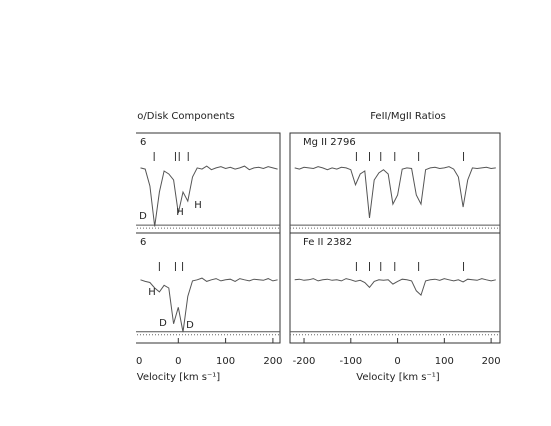 The image size is (551, 426). Describe the element at coordinates (408, 116) in the screenshot. I see `panel-title: FeII/MgII Ratios` at that location.